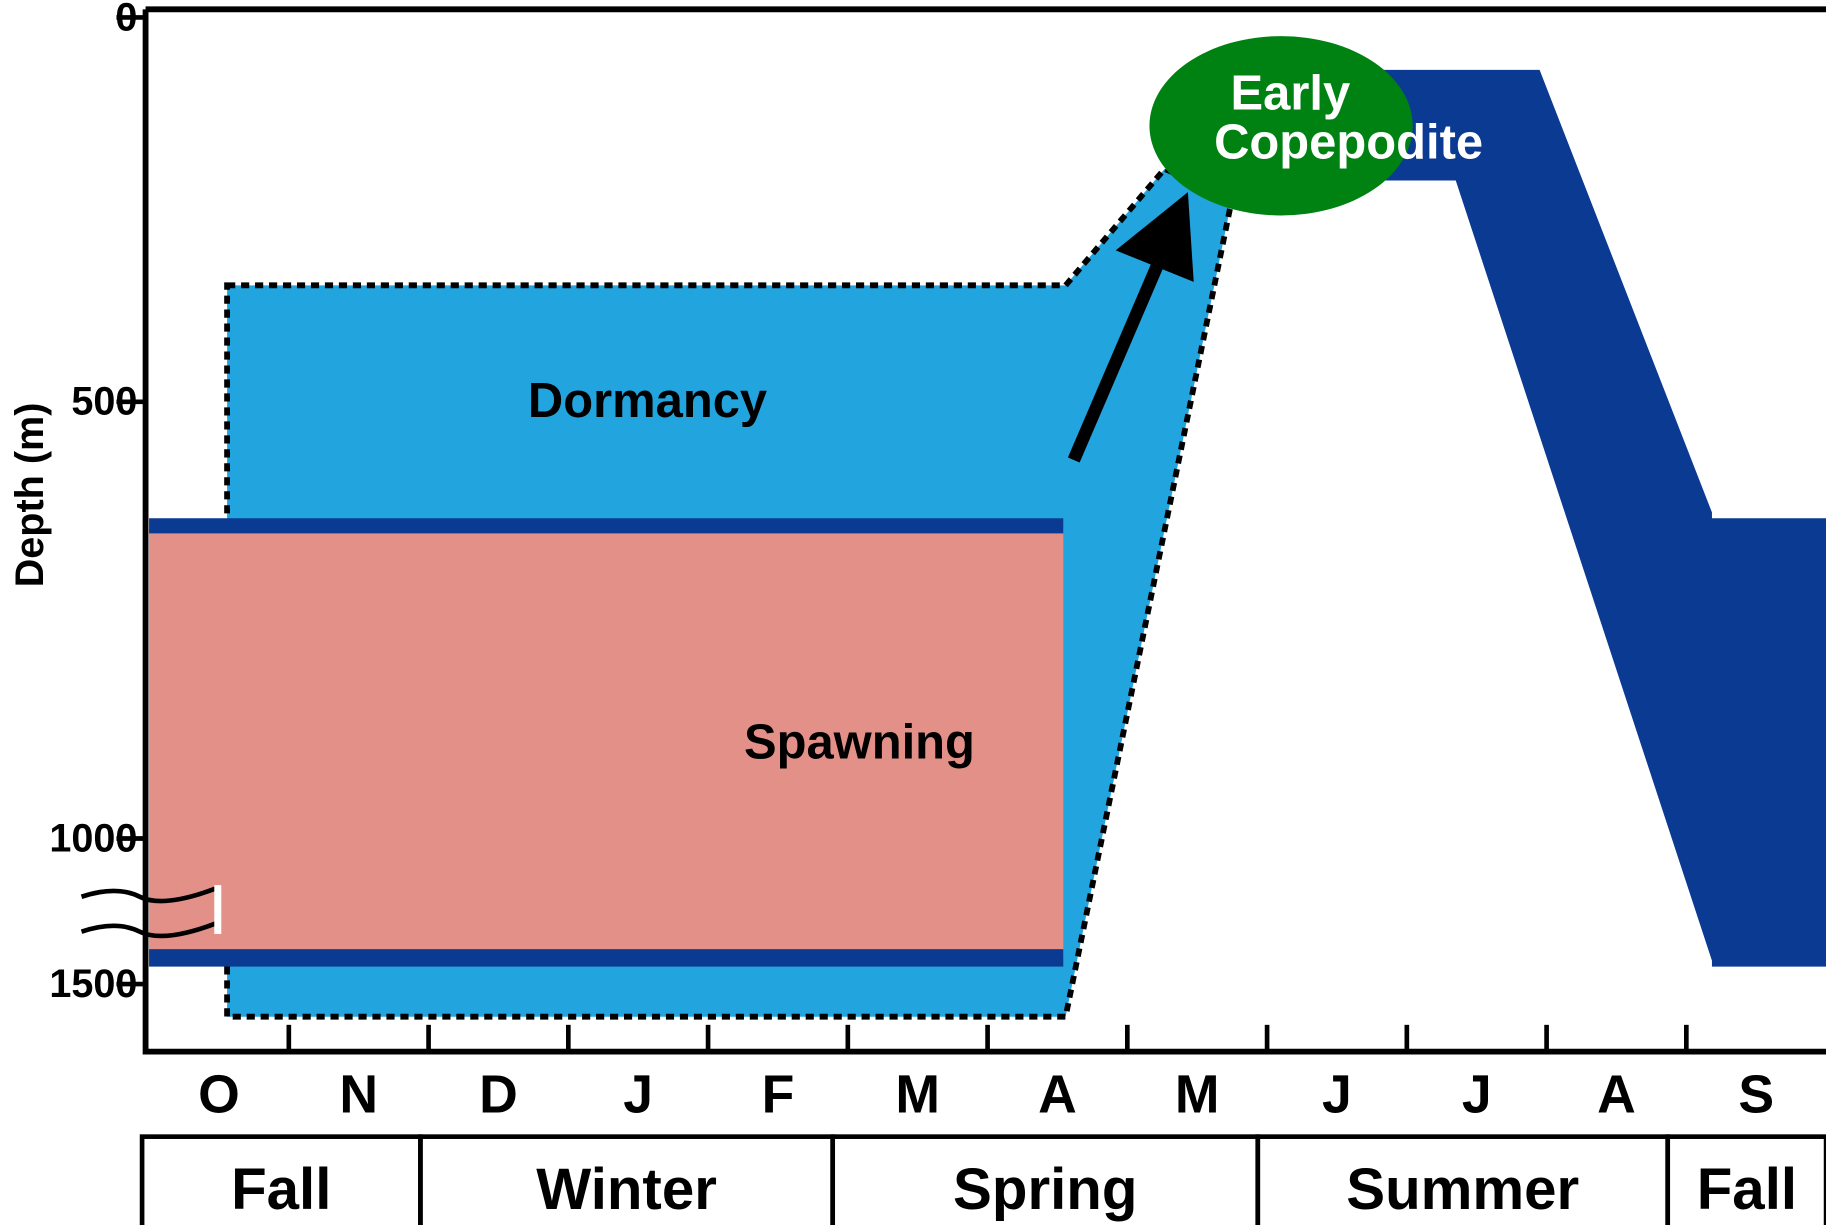  Describe the element at coordinates (30, 495) in the screenshot. I see `y-axis-label: Depth (m)` at that location.